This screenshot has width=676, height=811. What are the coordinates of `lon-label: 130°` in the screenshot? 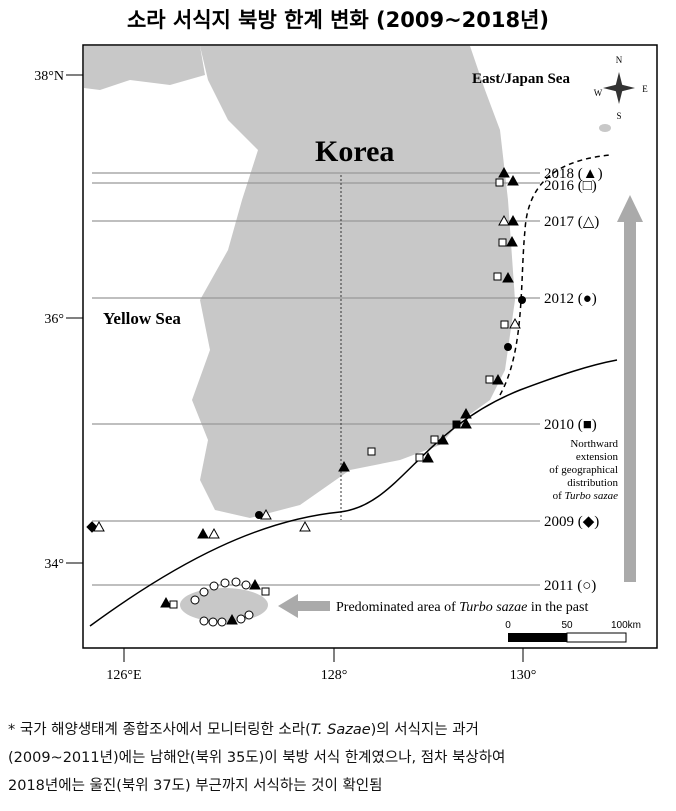 It's located at (523, 675).